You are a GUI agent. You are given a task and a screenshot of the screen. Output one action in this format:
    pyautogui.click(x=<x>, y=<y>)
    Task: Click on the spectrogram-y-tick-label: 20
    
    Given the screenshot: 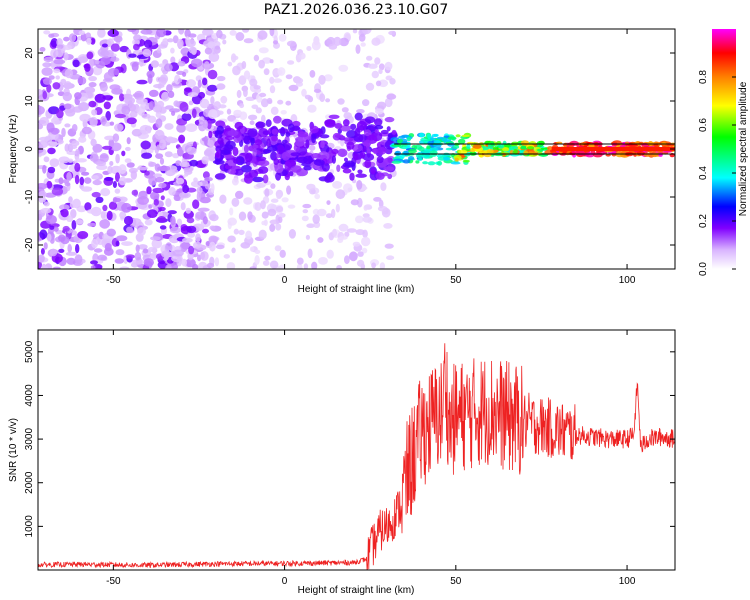 What is the action you would take?
    pyautogui.click(x=29, y=53)
    